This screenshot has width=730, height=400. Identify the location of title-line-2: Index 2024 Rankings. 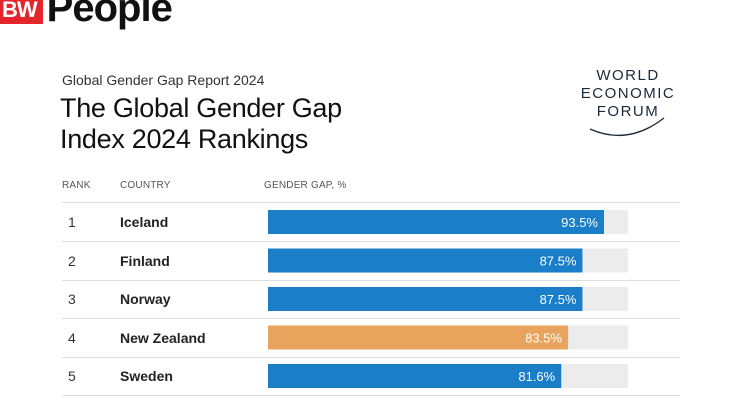
(184, 139).